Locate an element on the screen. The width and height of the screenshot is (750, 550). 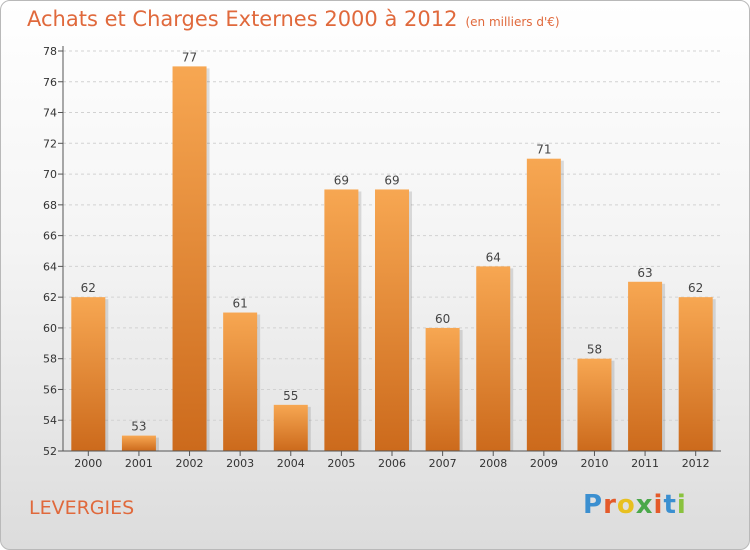
y-tick-label: 54 is located at coordinates (50, 420).